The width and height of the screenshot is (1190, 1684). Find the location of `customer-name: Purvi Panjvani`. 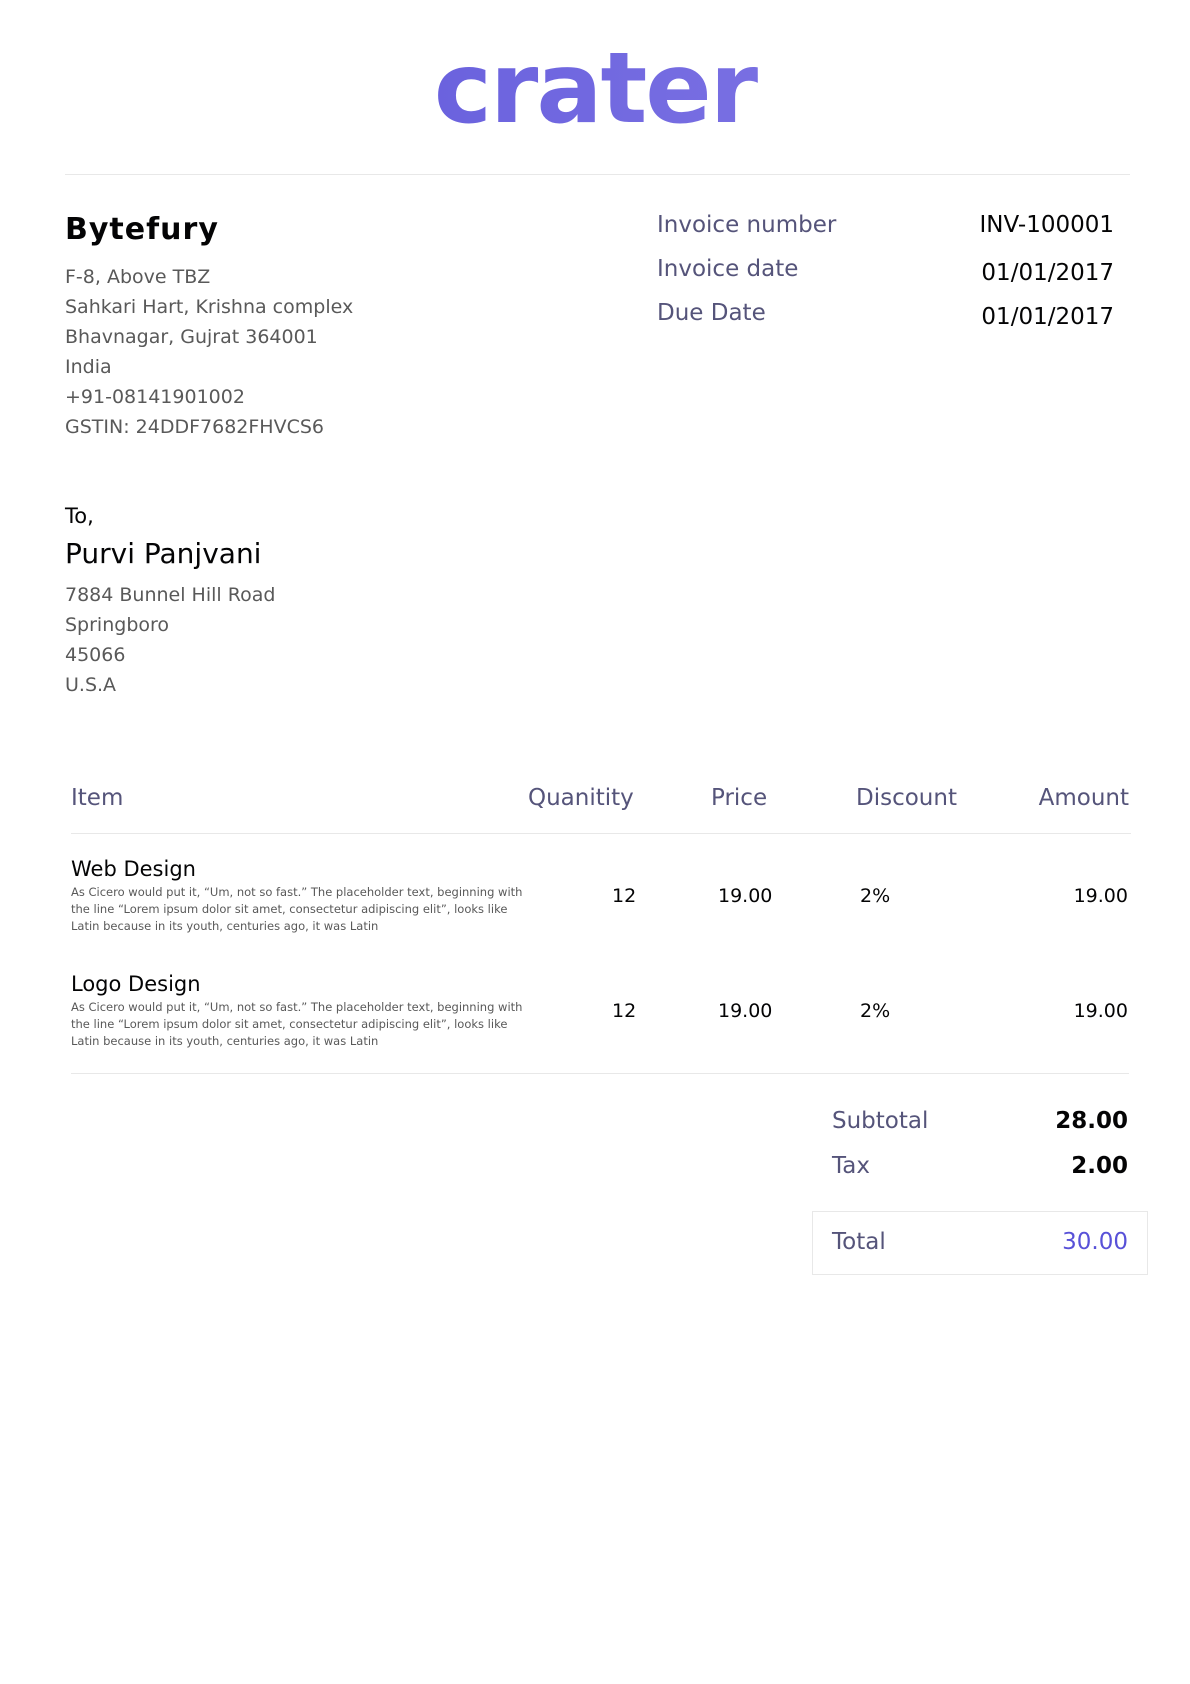

customer-name: Purvi Panjvani is located at coordinates (163, 553).